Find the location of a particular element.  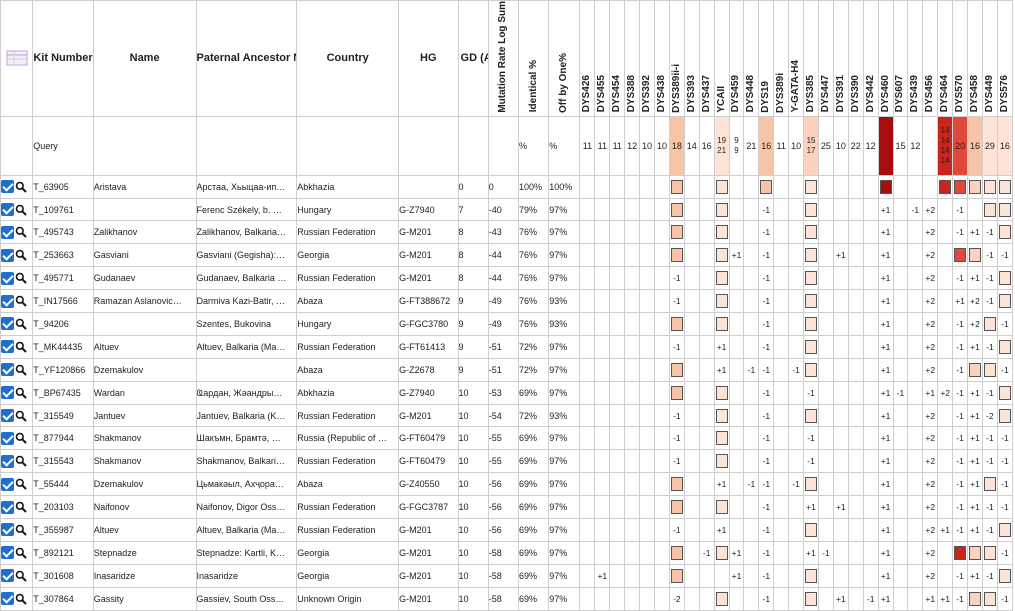

col-marker-dys389ii-i: DYS389ii-i is located at coordinates (676, 58).